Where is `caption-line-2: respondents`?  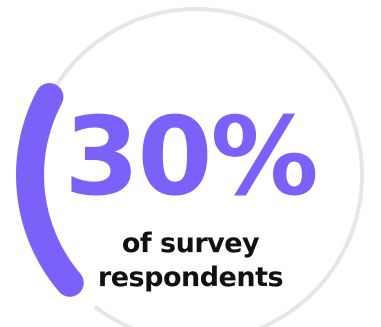
caption-line-2: respondents is located at coordinates (190, 277).